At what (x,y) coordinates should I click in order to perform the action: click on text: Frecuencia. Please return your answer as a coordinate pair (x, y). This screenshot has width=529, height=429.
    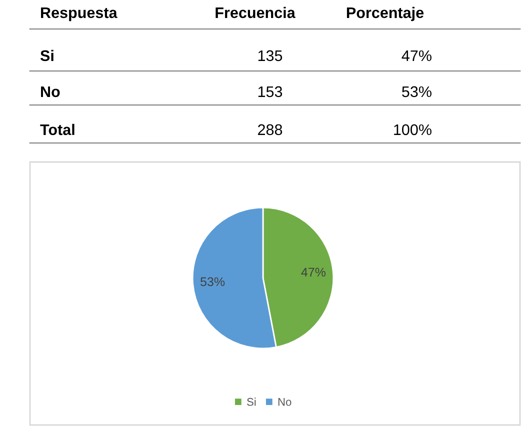
    Looking at the image, I should click on (256, 12).